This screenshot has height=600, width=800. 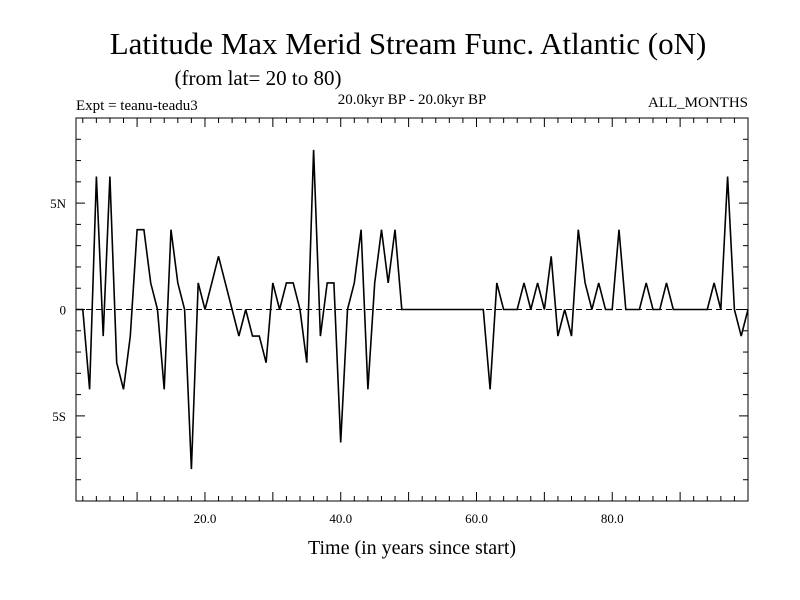 I want to click on x-tick-label: 40.0, so click(x=340, y=518).